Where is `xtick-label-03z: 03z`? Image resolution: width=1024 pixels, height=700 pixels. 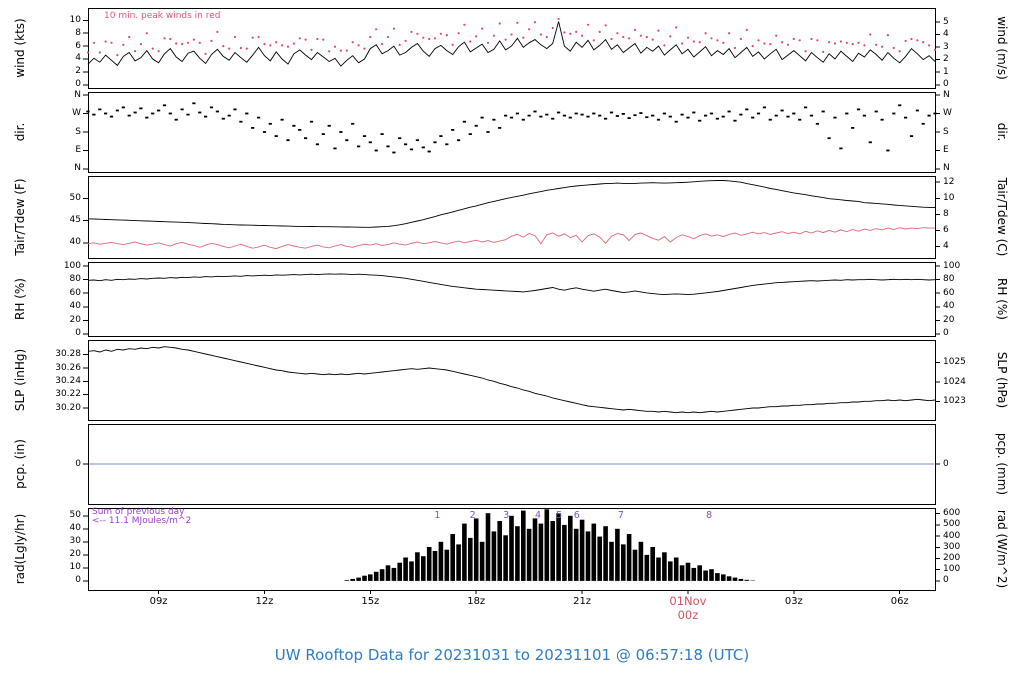
xtick-label-03z: 03z is located at coordinates (793, 601).